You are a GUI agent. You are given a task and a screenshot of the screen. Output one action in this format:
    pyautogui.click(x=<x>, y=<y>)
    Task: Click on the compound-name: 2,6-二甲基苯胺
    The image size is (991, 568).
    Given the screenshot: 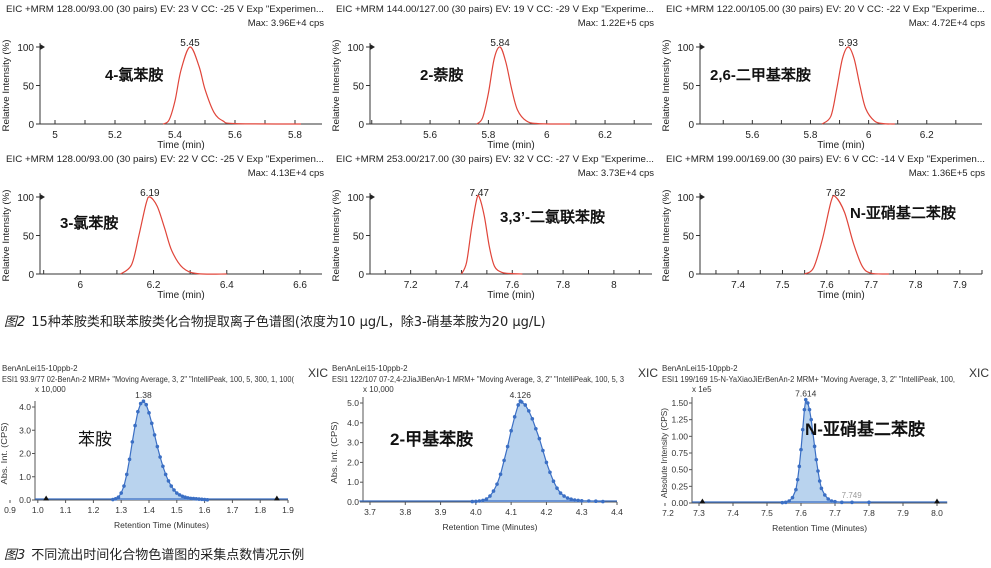 What is the action you would take?
    pyautogui.click(x=760, y=75)
    